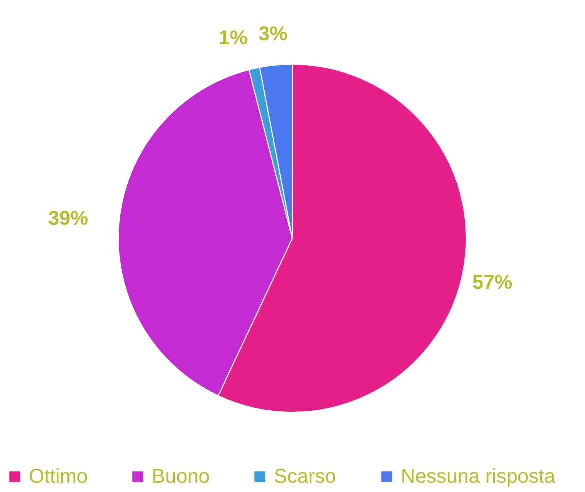 The image size is (585, 492). Describe the element at coordinates (233, 38) in the screenshot. I see `data-label: 1%` at that location.